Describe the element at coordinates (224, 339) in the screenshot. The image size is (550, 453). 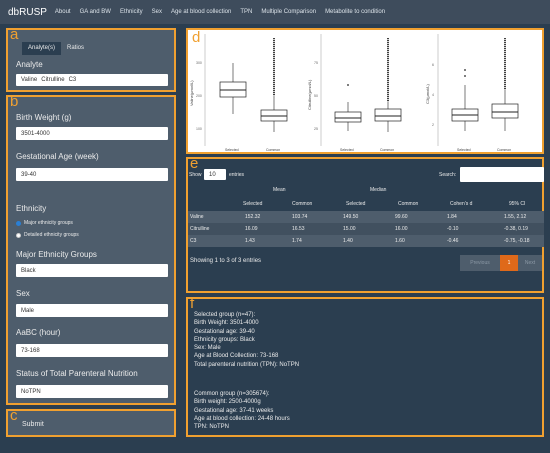
I see `summary-line: Ethnicity groups: Black` at that location.